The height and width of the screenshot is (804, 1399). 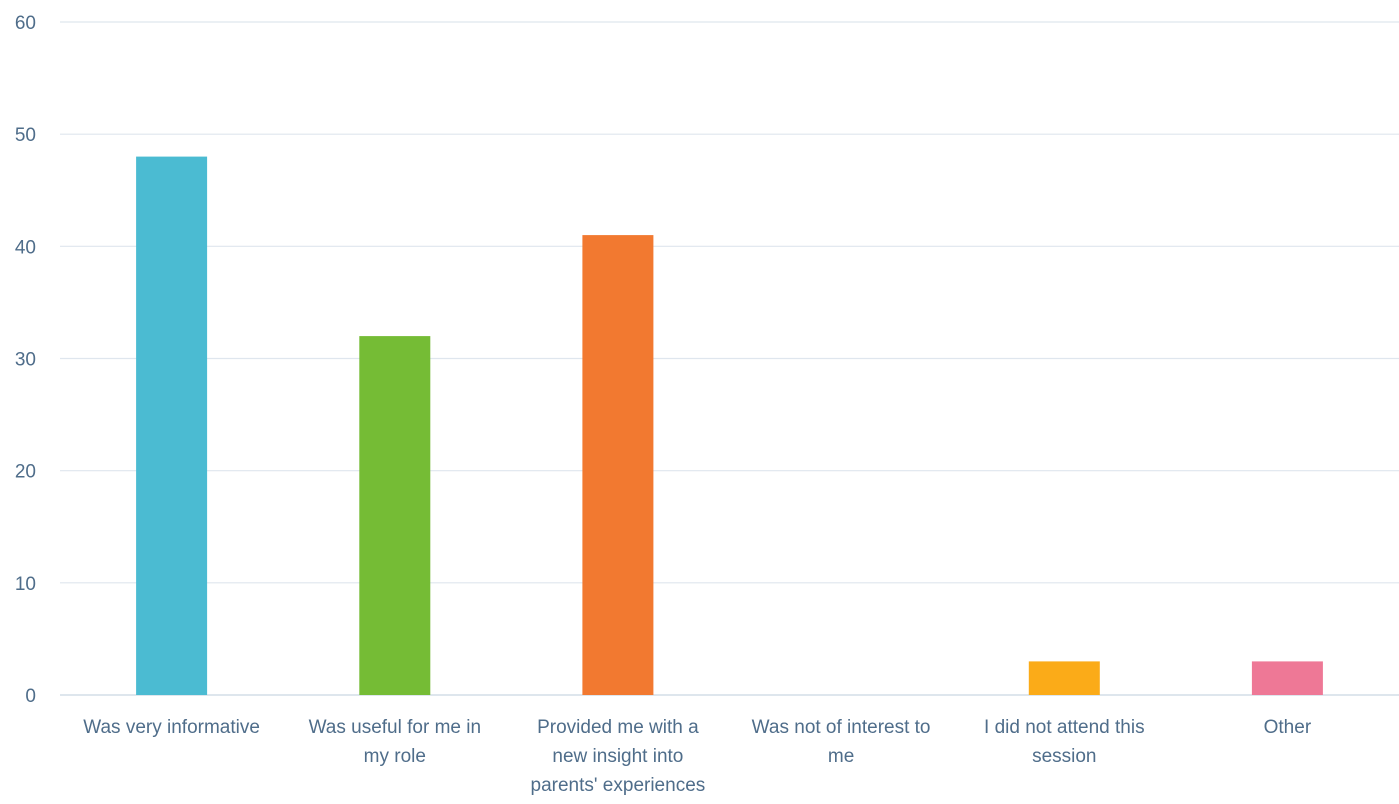 I want to click on x-category-label: Other, so click(x=1288, y=727).